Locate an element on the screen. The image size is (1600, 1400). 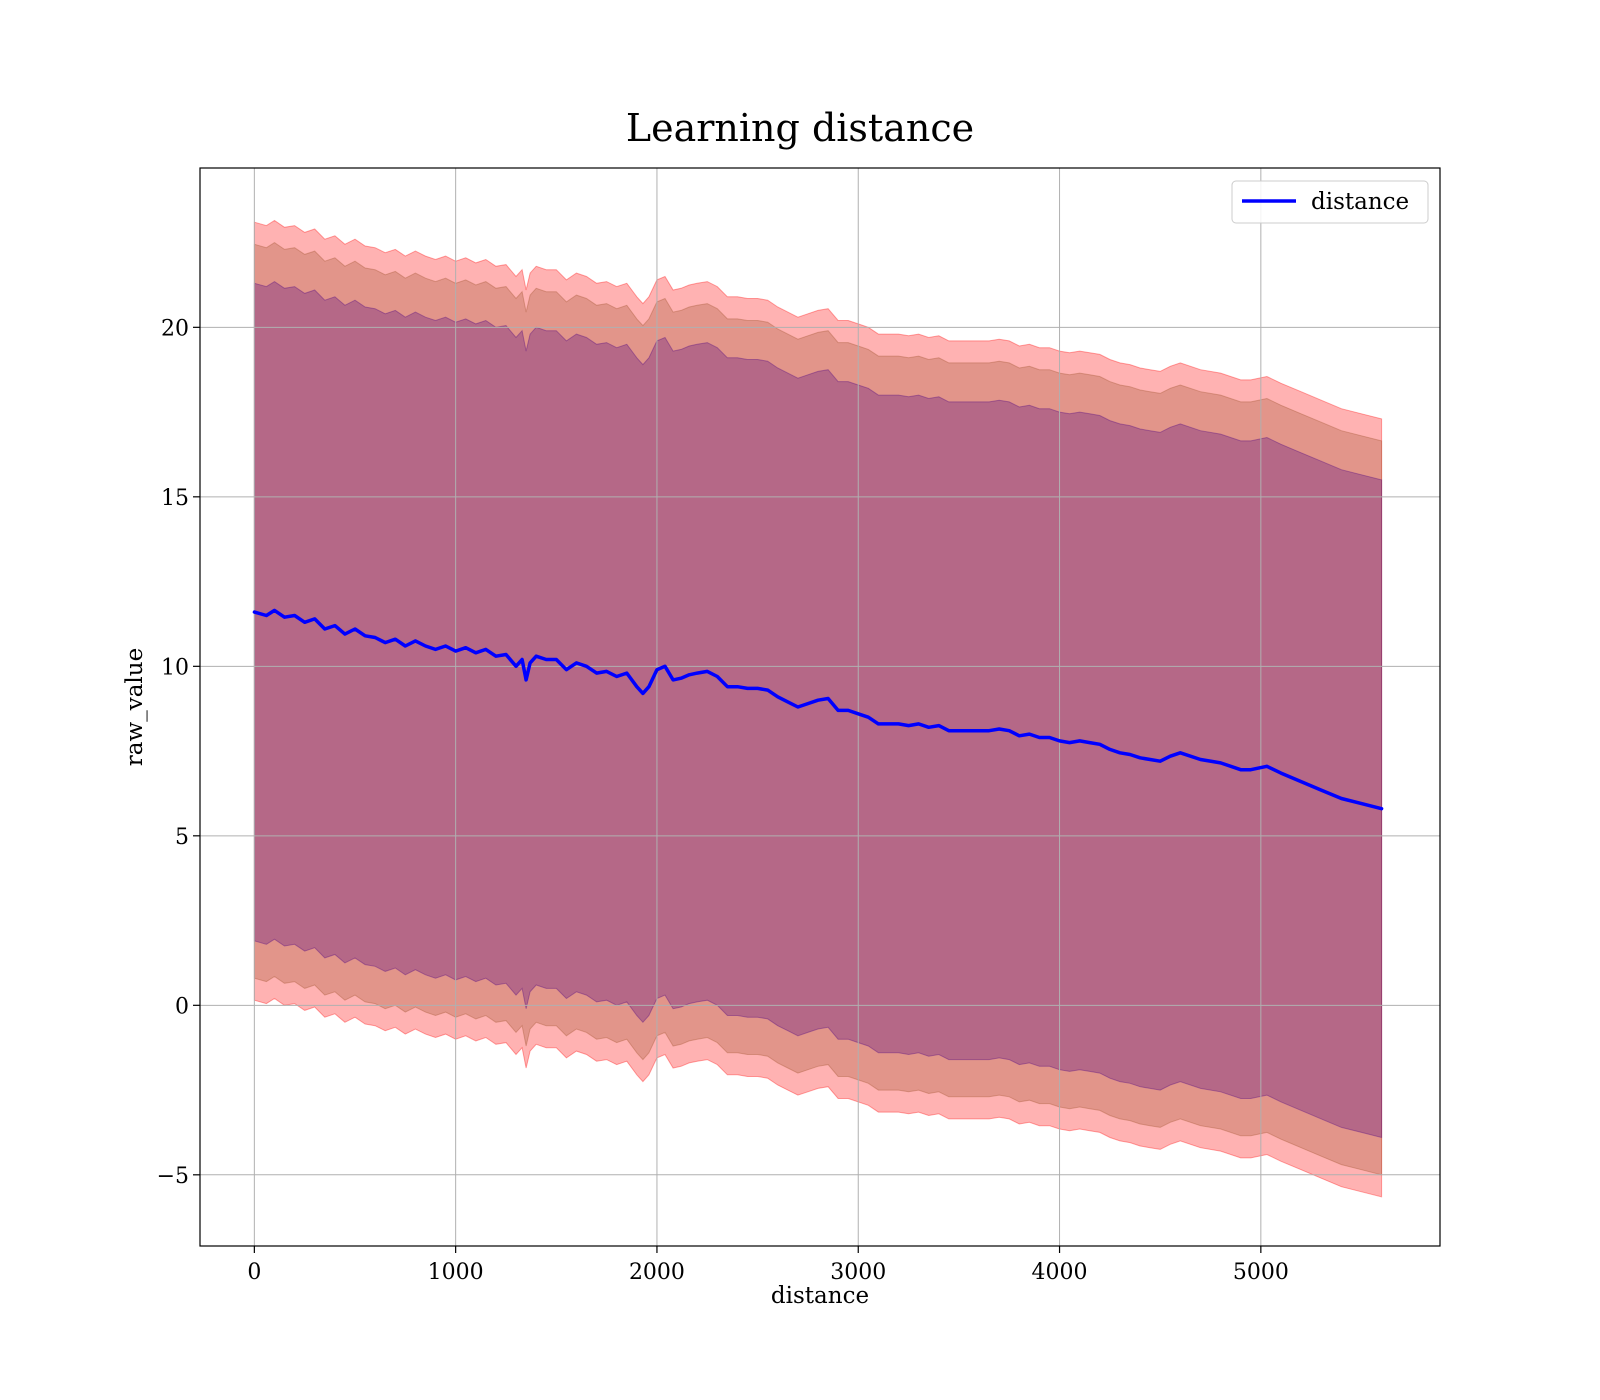
y-tick-label: −5 is located at coordinates (173, 1176).